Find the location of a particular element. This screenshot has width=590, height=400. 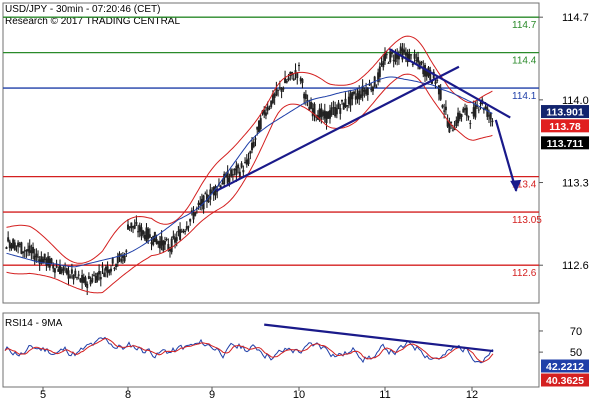

rsi-trendline is located at coordinates (379, 338).